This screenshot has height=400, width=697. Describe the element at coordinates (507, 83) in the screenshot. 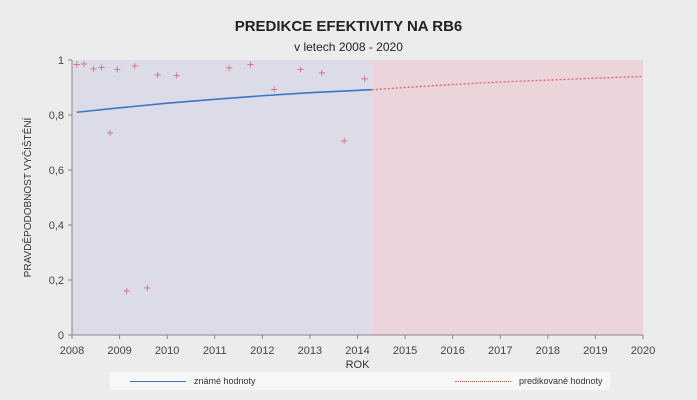

I see `predicted-series-line` at that location.